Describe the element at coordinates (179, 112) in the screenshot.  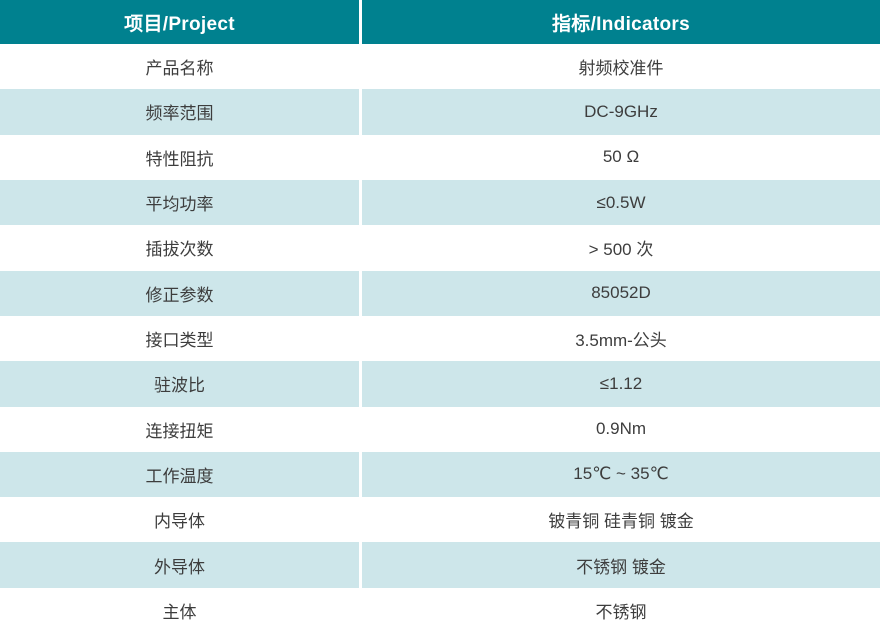
I see `row-label: 频率范围` at that location.